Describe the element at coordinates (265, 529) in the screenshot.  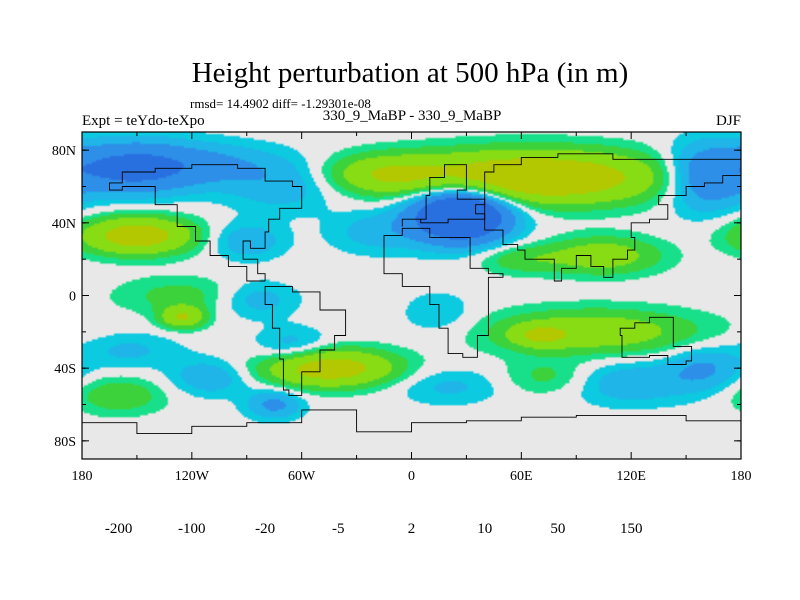
I see `colorbar-label: -20` at that location.